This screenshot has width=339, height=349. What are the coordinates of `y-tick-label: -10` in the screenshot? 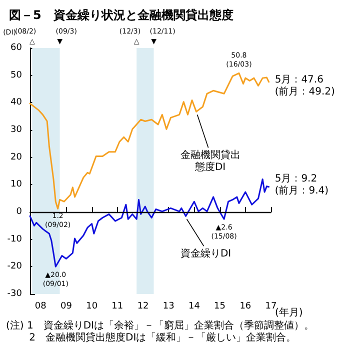 It's located at (14, 239).